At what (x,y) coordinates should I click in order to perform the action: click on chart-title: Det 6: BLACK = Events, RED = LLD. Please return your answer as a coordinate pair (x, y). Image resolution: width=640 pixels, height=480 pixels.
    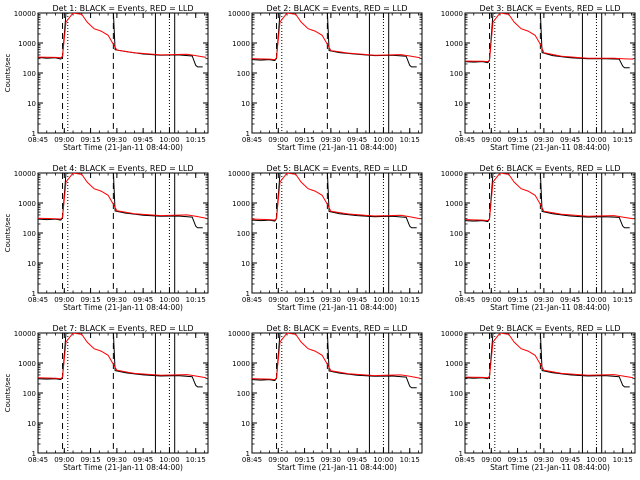
    Looking at the image, I should click on (550, 168).